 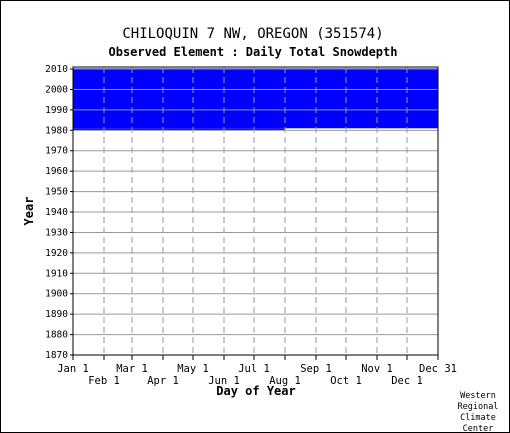 What do you see at coordinates (478, 396) in the screenshot?
I see `credit-line-1: Western` at bounding box center [478, 396].